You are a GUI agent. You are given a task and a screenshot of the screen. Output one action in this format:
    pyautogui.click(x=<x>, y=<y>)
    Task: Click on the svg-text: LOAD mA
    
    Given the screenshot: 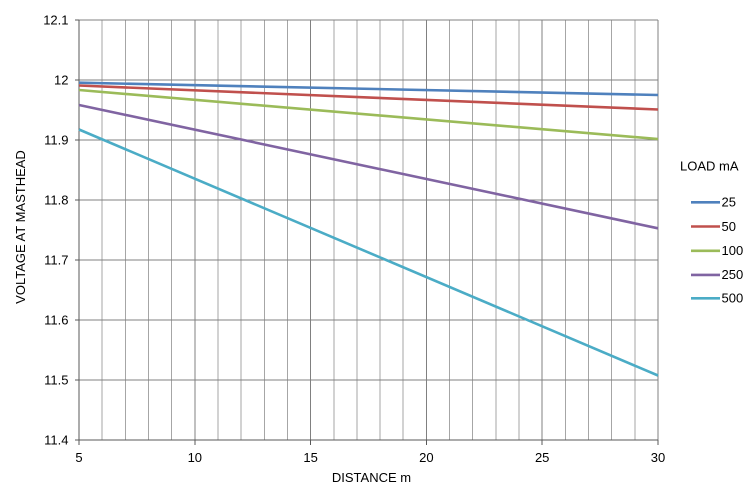 What is the action you would take?
    pyautogui.click(x=709, y=166)
    